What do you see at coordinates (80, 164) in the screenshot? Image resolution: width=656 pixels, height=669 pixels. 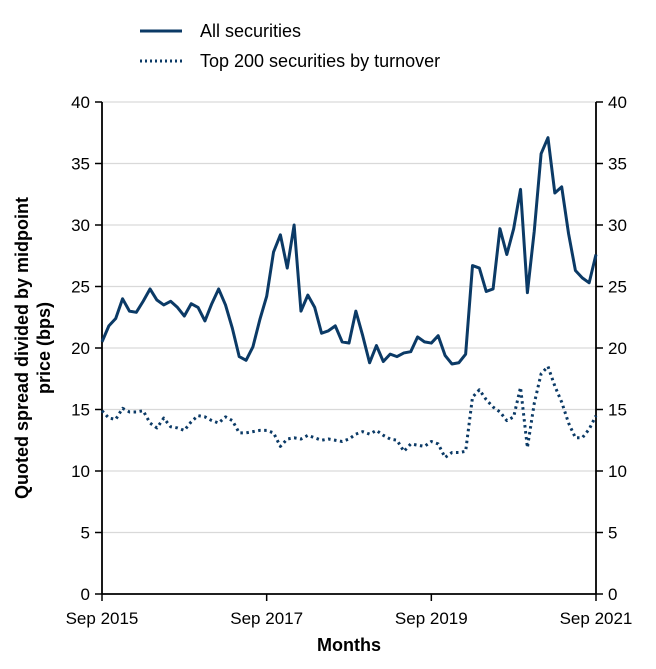 I see `y-tick-label-left: 35` at bounding box center [80, 164].